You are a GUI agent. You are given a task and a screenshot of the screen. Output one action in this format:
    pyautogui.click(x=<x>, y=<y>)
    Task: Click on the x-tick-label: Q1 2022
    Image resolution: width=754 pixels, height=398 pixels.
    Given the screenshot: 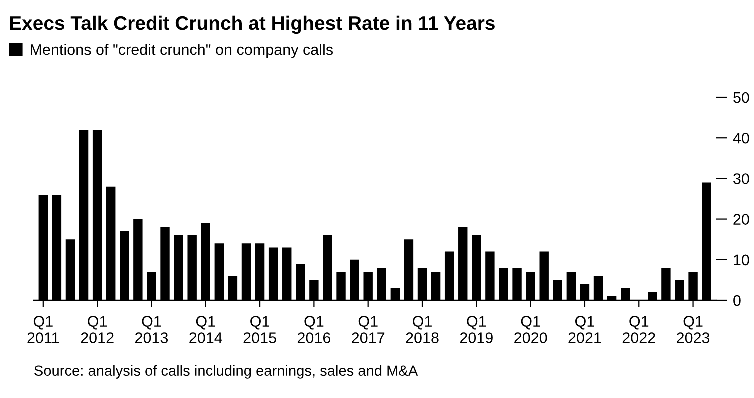 What is the action you would take?
    pyautogui.click(x=639, y=330)
    